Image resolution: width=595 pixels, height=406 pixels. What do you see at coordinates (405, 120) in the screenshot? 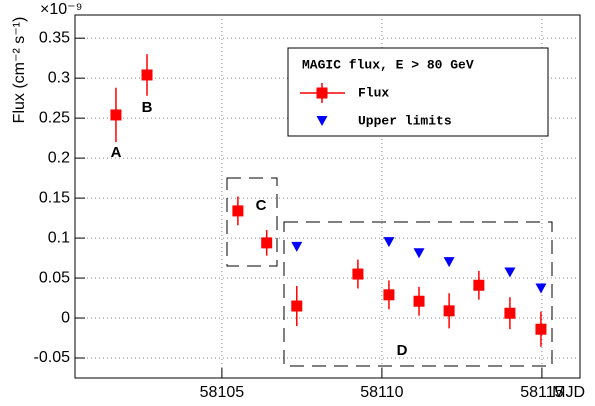
I see `legend-label: Upper limits` at bounding box center [405, 120].